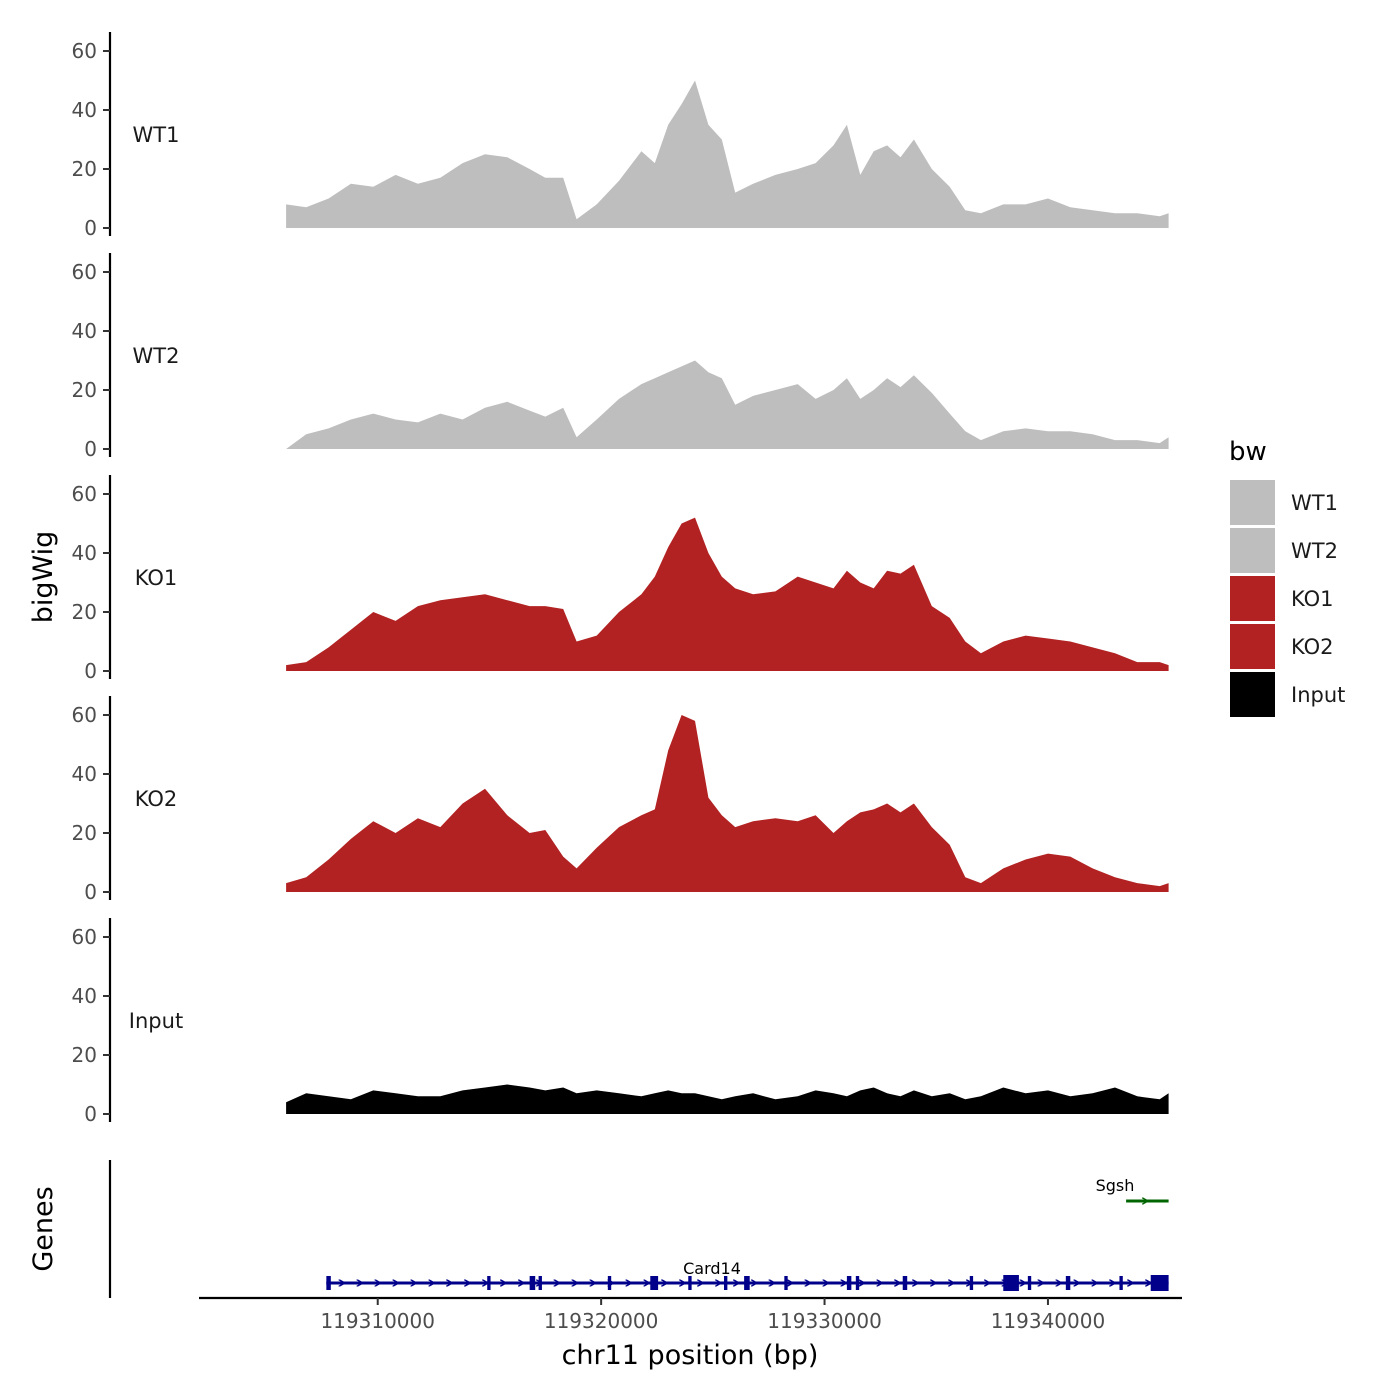 This screenshot has width=1400, height=1400. What do you see at coordinates (1312, 599) in the screenshot?
I see `legend-label-ko1: KO1` at bounding box center [1312, 599].